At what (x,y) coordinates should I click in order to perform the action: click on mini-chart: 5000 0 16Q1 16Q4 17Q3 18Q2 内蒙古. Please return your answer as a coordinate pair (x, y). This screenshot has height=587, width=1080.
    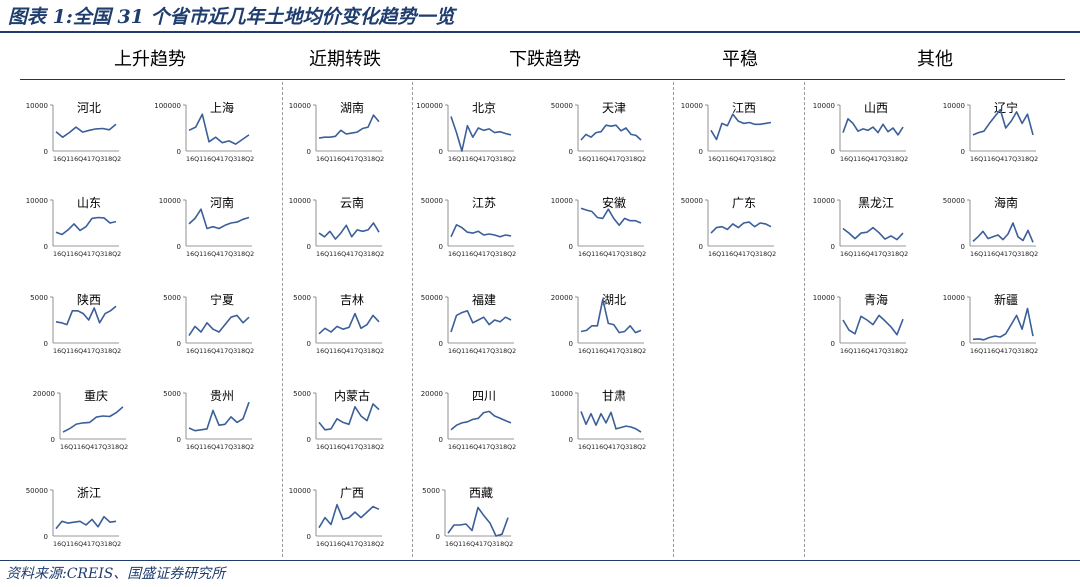
    Looking at the image, I should click on (338, 419).